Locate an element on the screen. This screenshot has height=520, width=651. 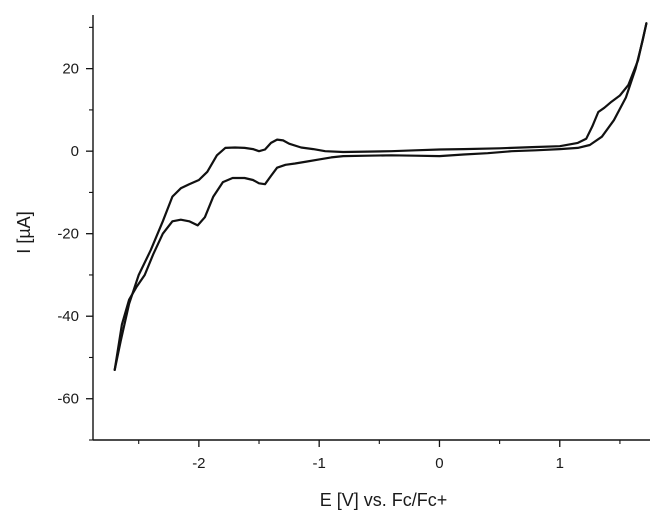
y-axis-title: I [µA] is located at coordinates (24, 232).